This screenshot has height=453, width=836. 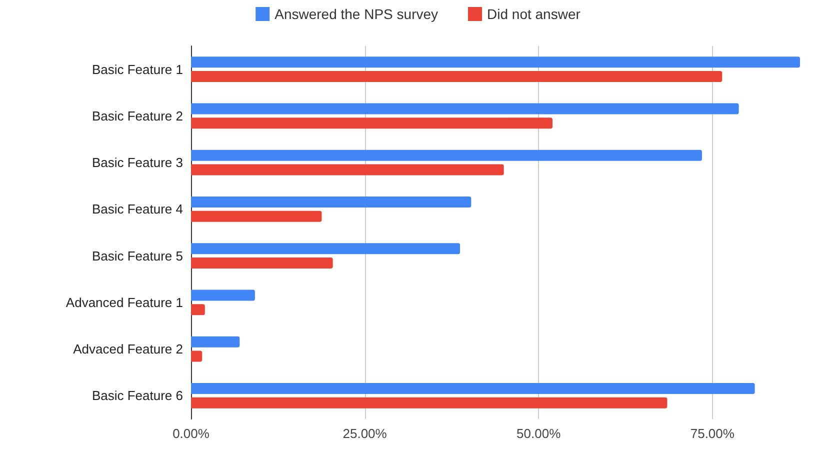 What do you see at coordinates (137, 209) in the screenshot?
I see `y-tick-label: Basic Feature 4` at bounding box center [137, 209].